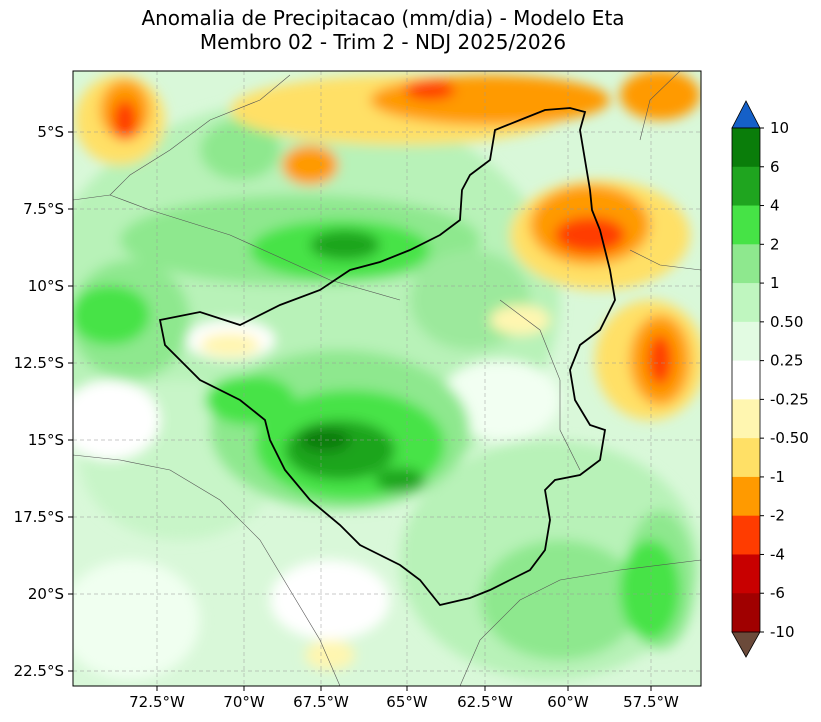  Describe the element at coordinates (746, 644) in the screenshot. I see `colorbar-min-arrow` at that location.